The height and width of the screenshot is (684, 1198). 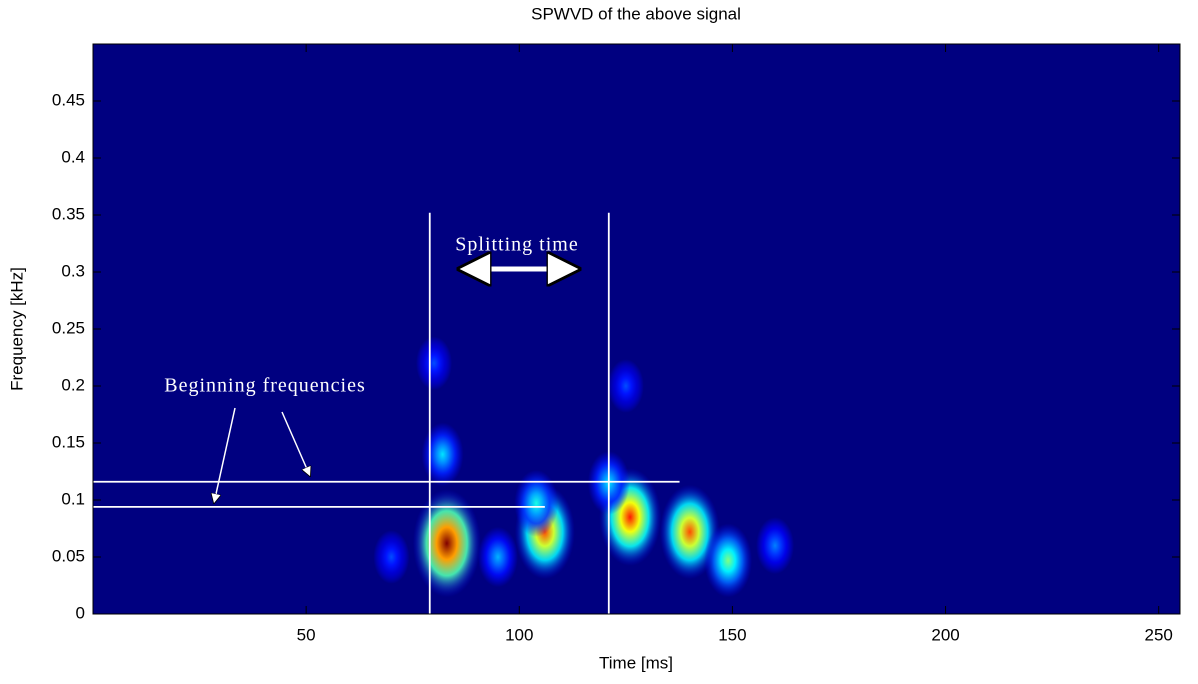 I want to click on heatmap, so click(x=584, y=467).